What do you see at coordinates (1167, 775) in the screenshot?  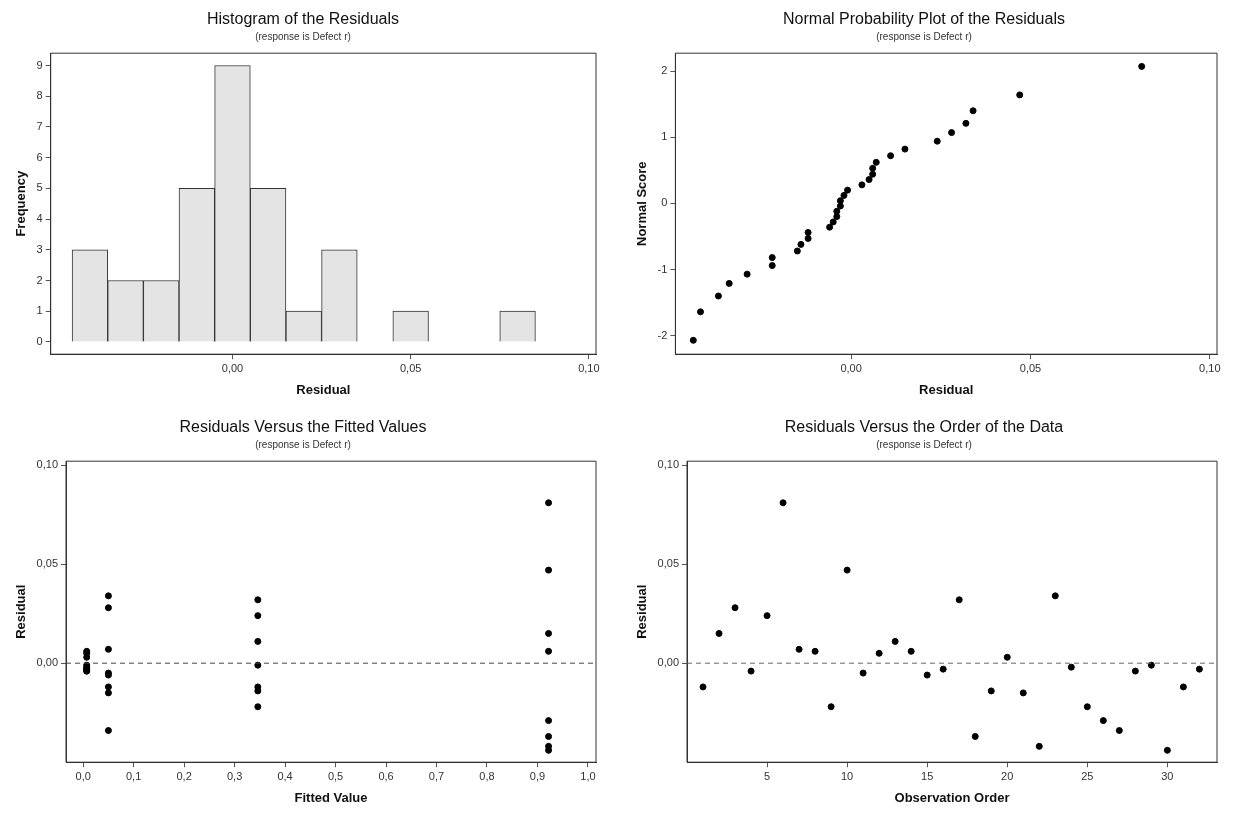 I see `x-tick-label: 30` at bounding box center [1167, 775].